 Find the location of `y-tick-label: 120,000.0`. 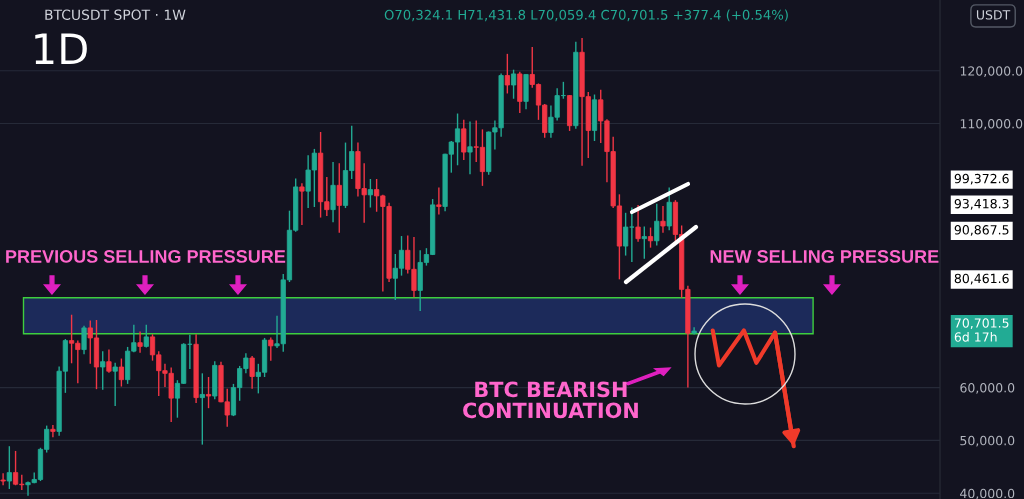

y-tick-label: 120,000.0 is located at coordinates (991, 71).